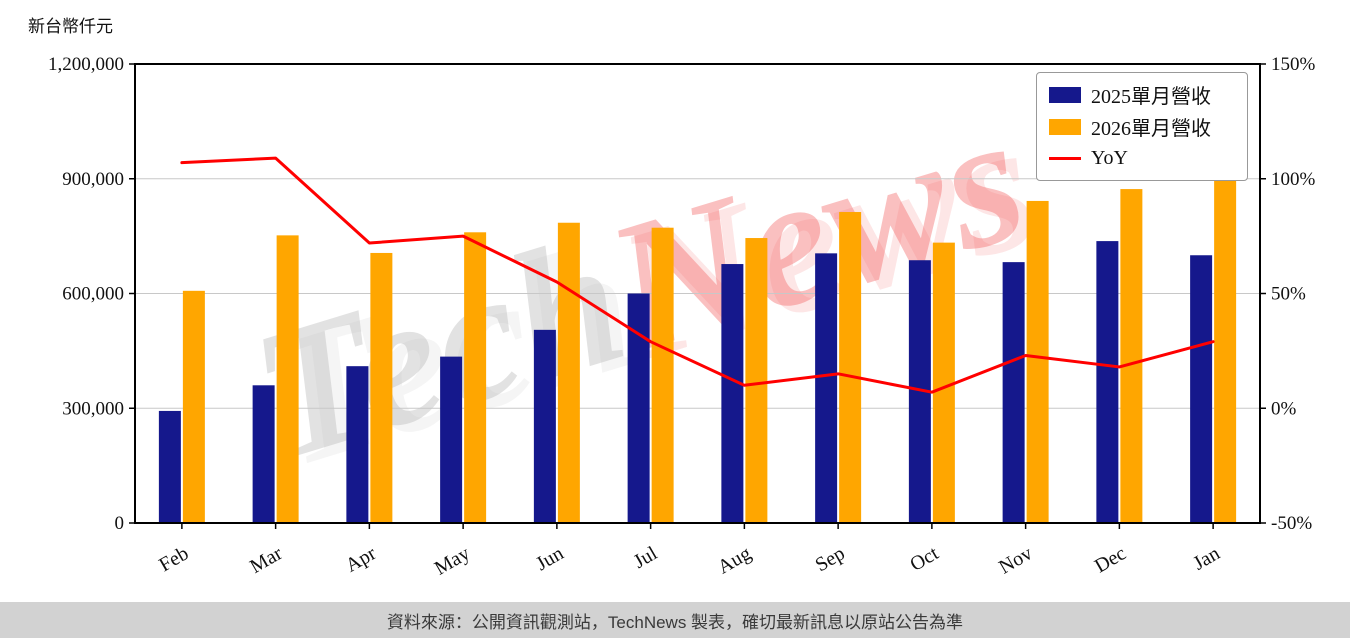 This screenshot has height=638, width=1350. What do you see at coordinates (93, 294) in the screenshot?
I see `left-axis-tick-label: 600,000` at bounding box center [93, 294].